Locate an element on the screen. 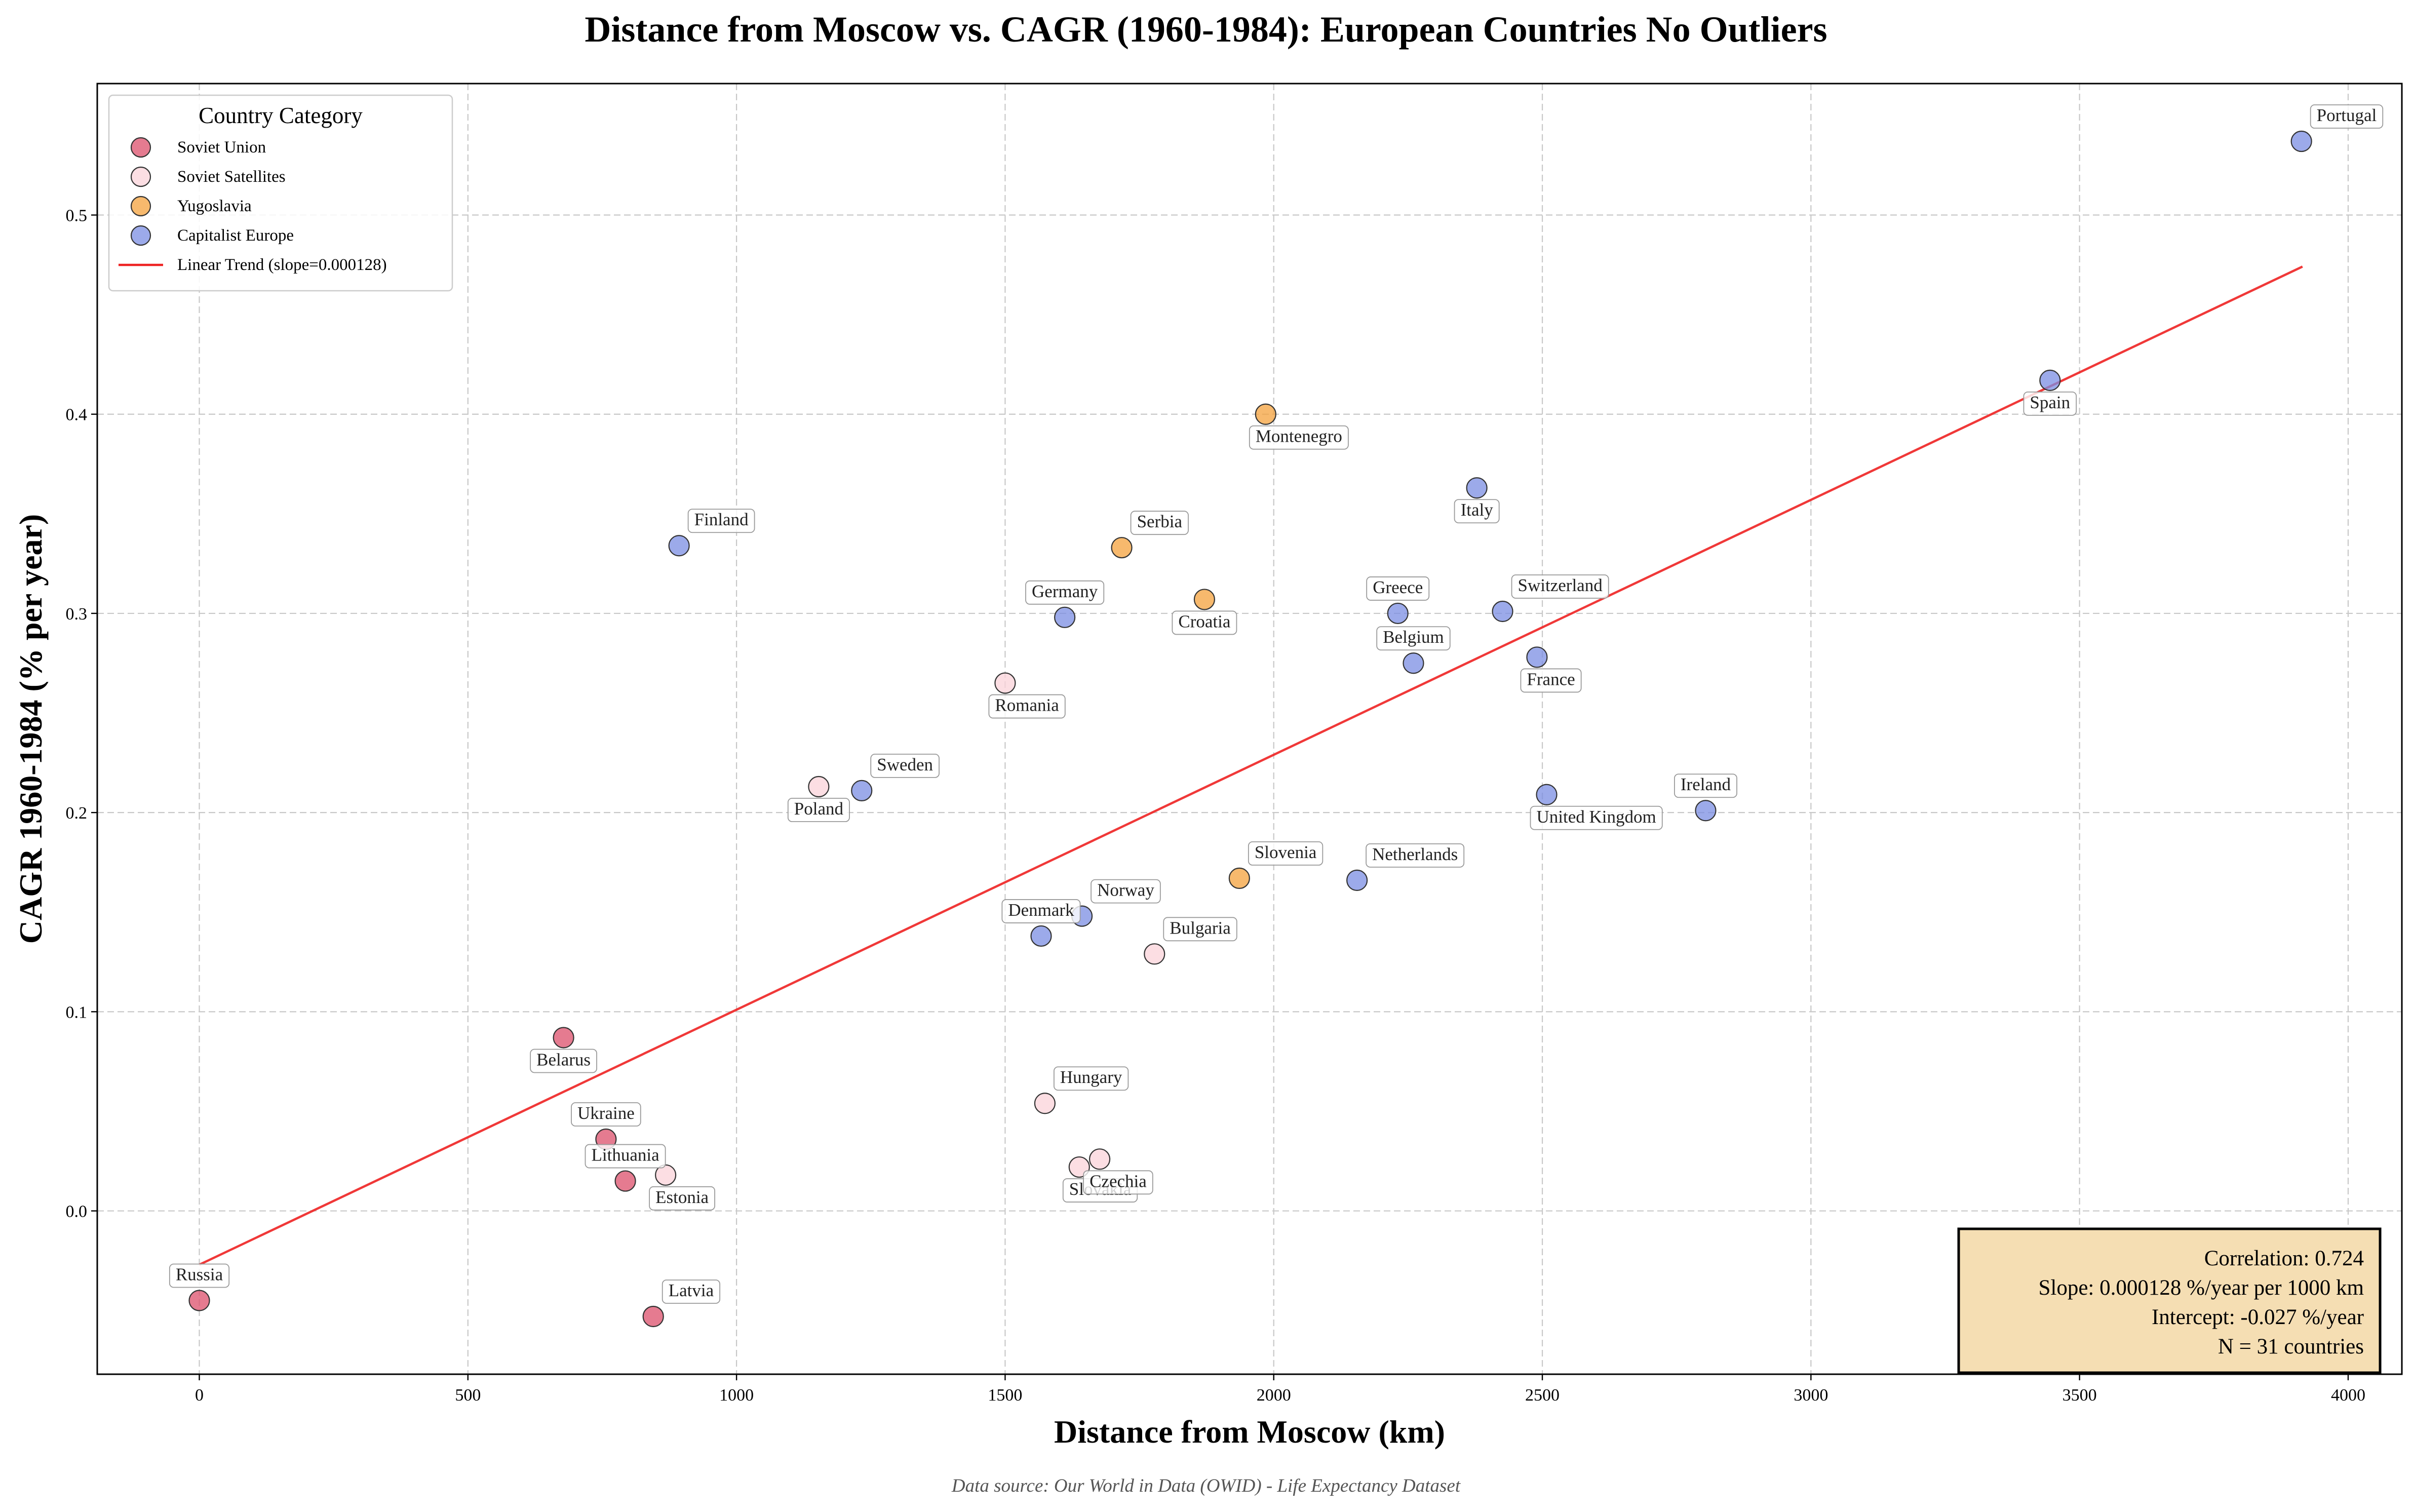 Image resolution: width=2412 pixels, height=1512 pixels. point-label: Hungary is located at coordinates (1091, 1078).